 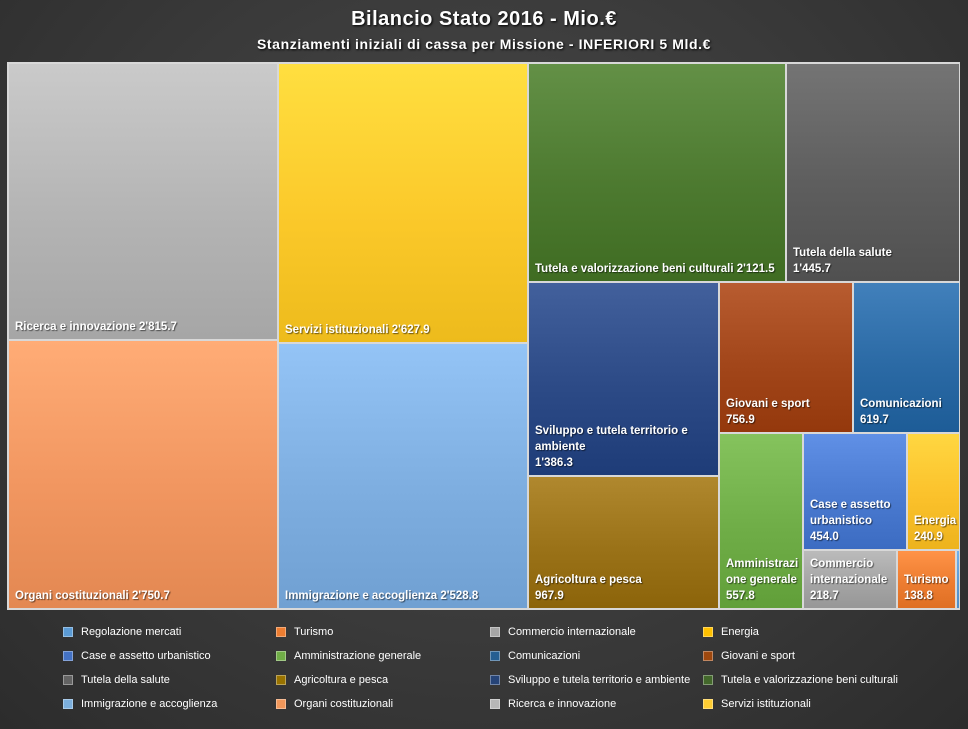 What do you see at coordinates (599, 680) in the screenshot?
I see `legend-label: Sviluppo e tutela territorio e ambiente` at bounding box center [599, 680].